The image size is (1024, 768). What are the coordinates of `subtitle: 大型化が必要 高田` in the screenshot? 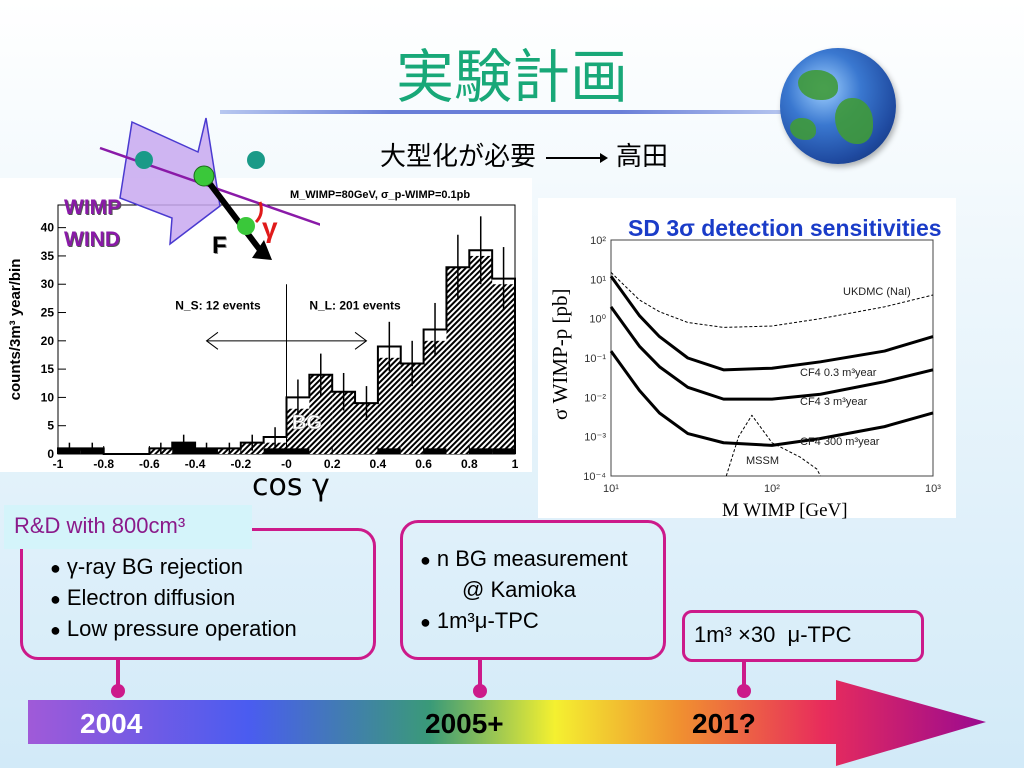 It's located at (524, 154).